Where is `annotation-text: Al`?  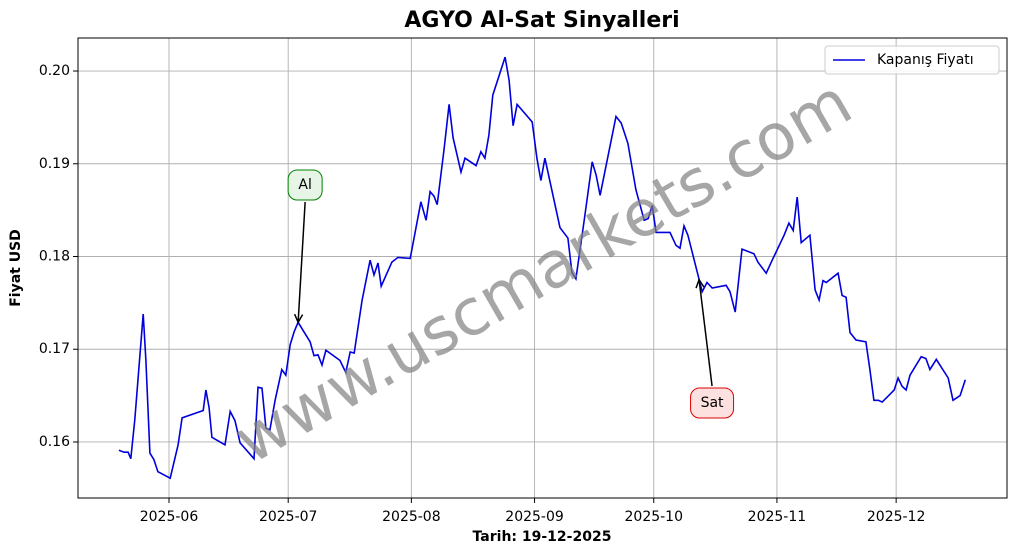 annotation-text: Al is located at coordinates (304, 185).